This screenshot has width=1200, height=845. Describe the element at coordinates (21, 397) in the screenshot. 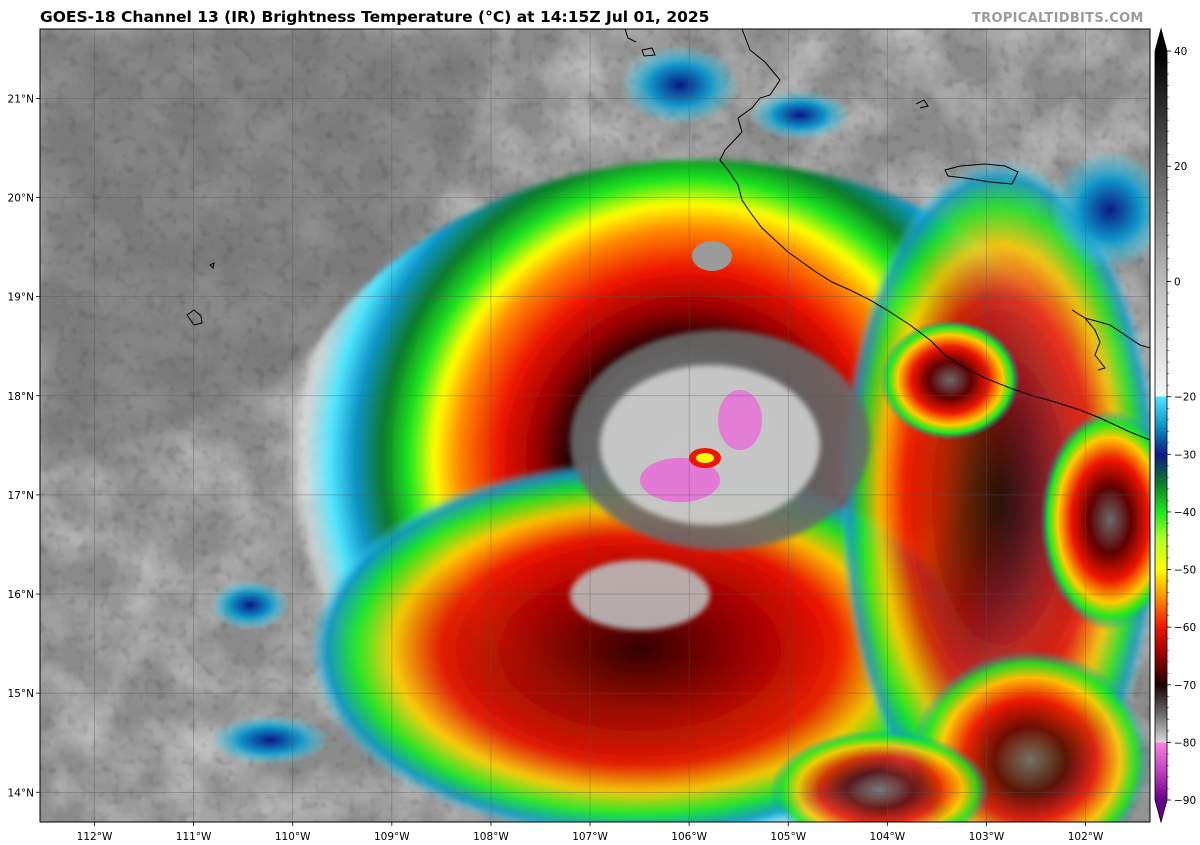

I see `lat-tick-label: 18°N` at that location.